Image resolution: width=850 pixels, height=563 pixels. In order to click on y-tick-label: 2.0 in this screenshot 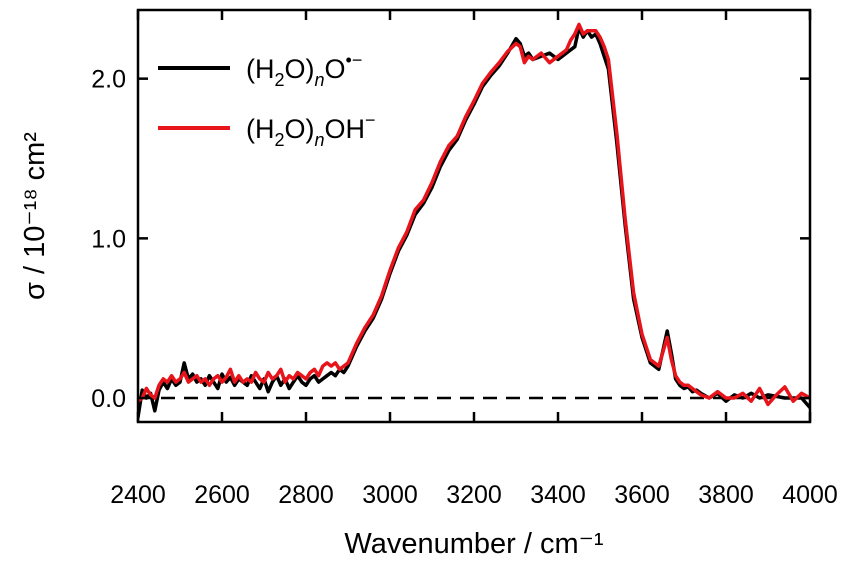, I will do `click(108, 80)`.